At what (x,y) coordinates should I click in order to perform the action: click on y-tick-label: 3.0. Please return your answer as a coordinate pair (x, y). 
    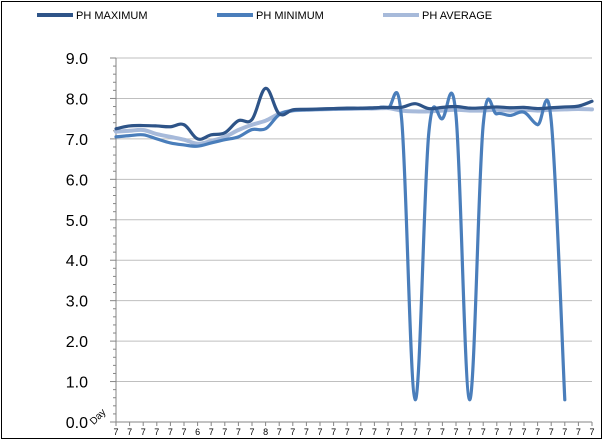
    Looking at the image, I should click on (77, 302).